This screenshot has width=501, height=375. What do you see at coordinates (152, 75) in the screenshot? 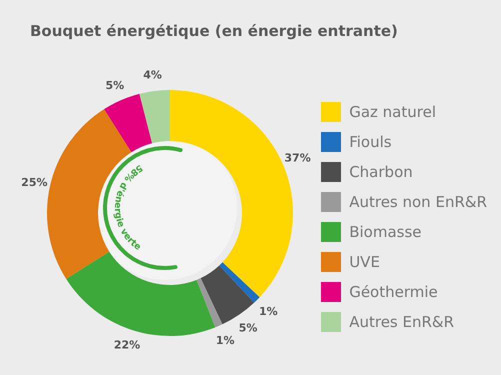
I see `data-label: 4%` at bounding box center [152, 75].